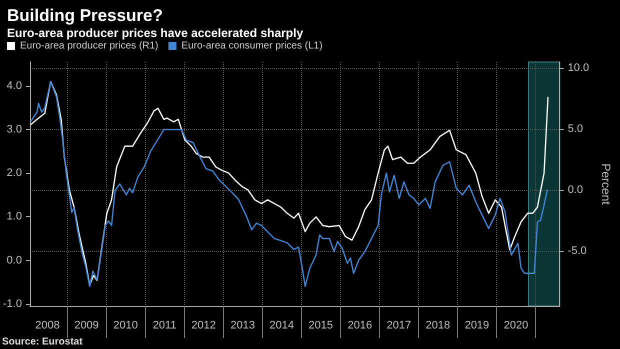 The height and width of the screenshot is (349, 620). What do you see at coordinates (155, 33) in the screenshot?
I see `chart-subtitle: Euro-area producer prices have accelerated sharply` at bounding box center [155, 33].